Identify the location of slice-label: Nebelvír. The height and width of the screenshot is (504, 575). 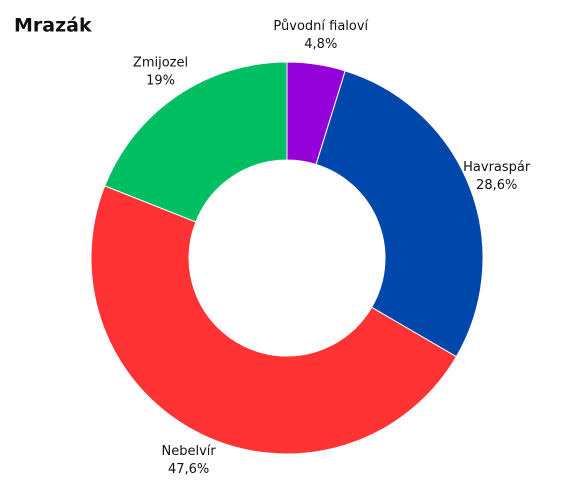
(189, 451).